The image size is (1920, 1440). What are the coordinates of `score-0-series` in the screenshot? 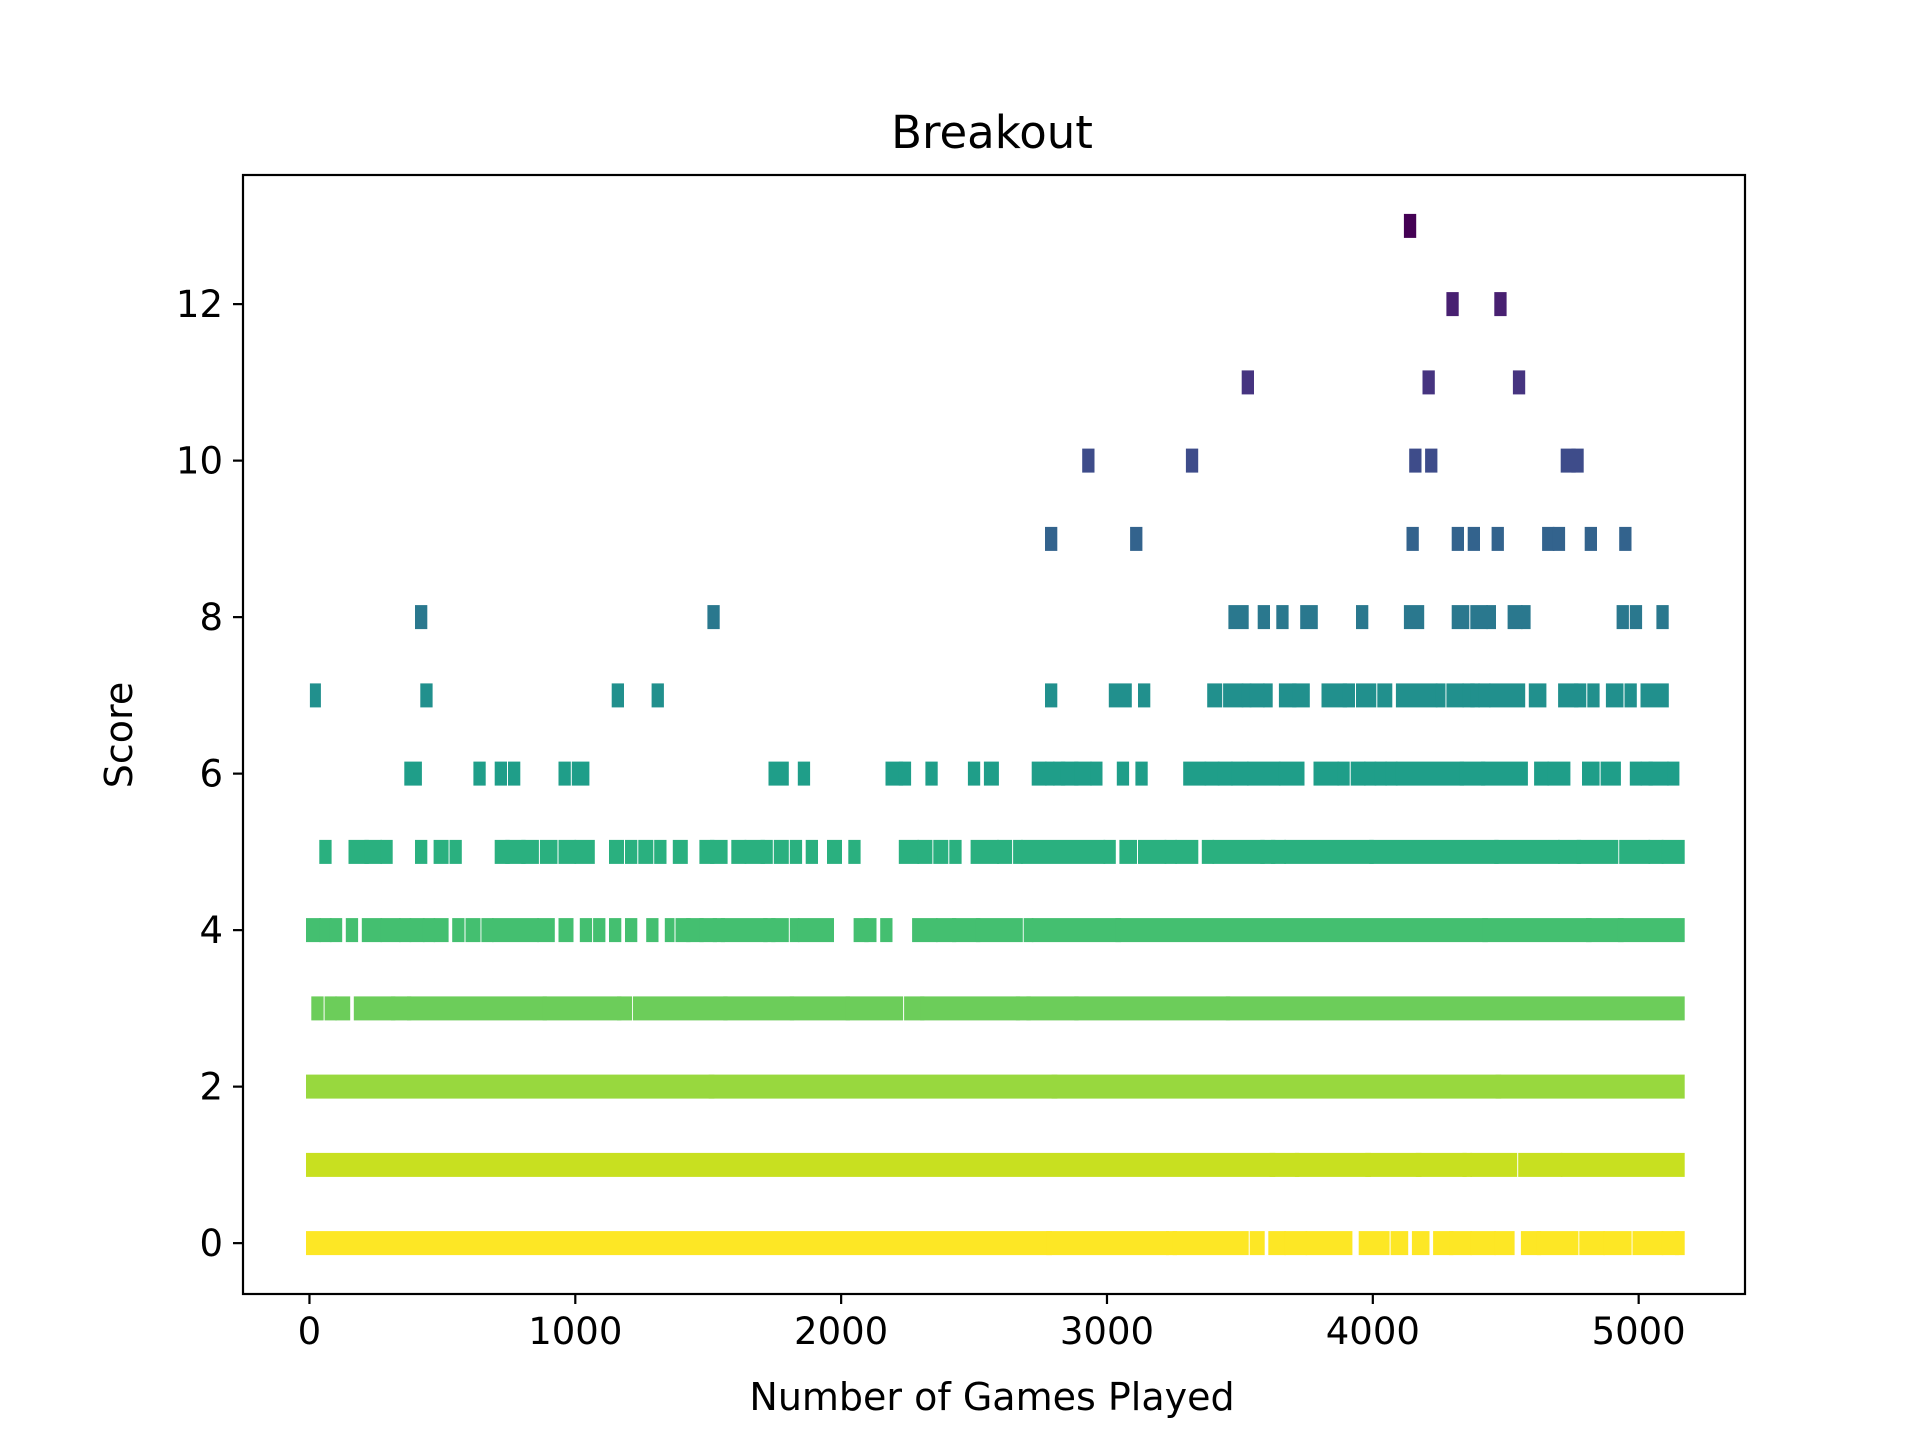 It's located at (995, 1243).